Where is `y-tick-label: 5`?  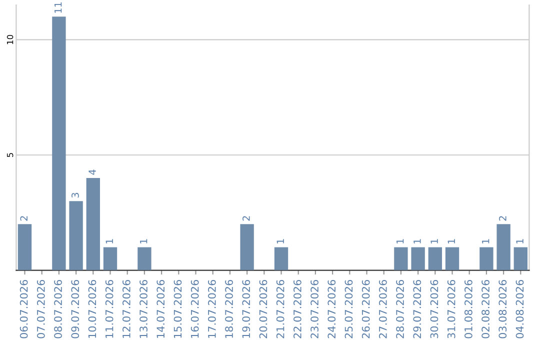
y-tick-label: 5 is located at coordinates (10, 155).